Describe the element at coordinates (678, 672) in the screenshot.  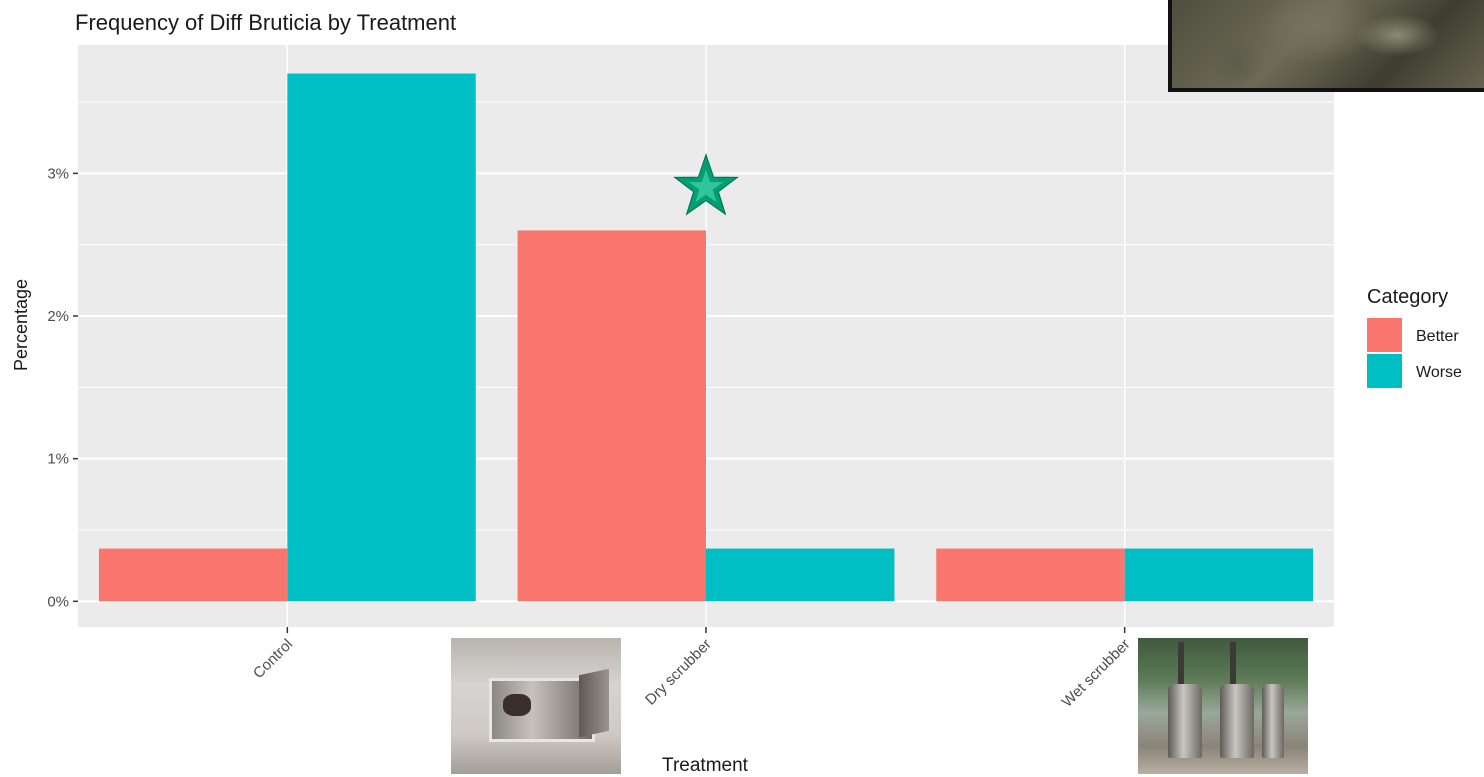
I see `x-tick-label: Dry scrubber` at that location.